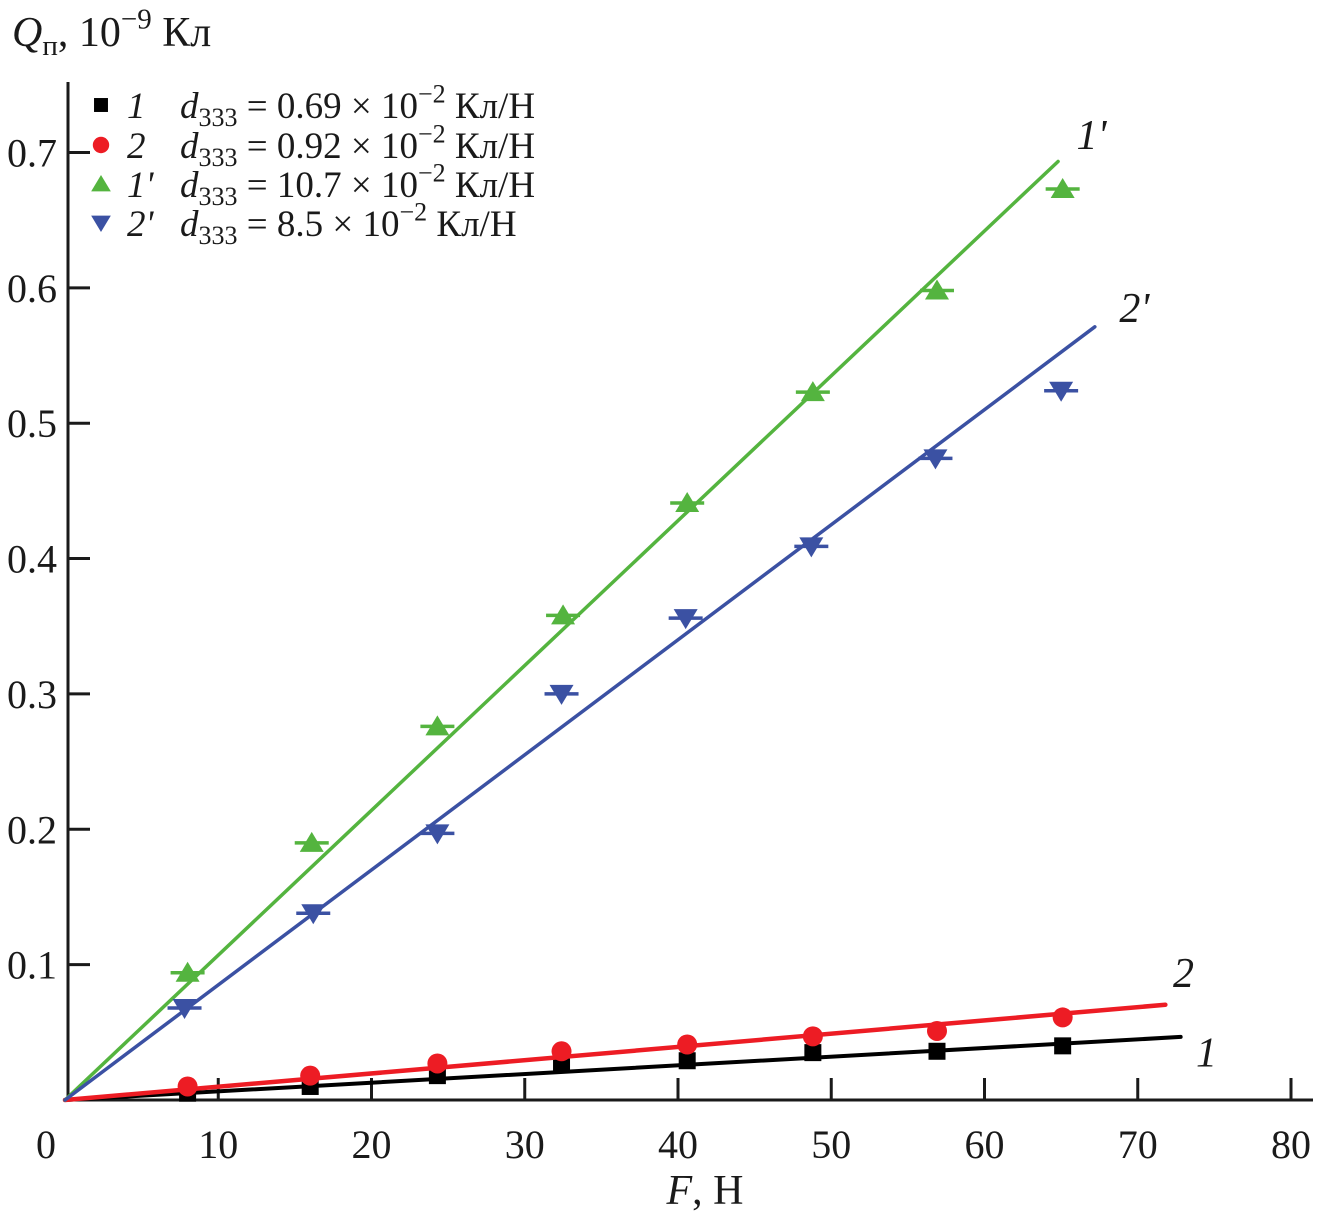 The width and height of the screenshot is (1317, 1213). I want to click on y-tick-label: 0.3, so click(32, 694).